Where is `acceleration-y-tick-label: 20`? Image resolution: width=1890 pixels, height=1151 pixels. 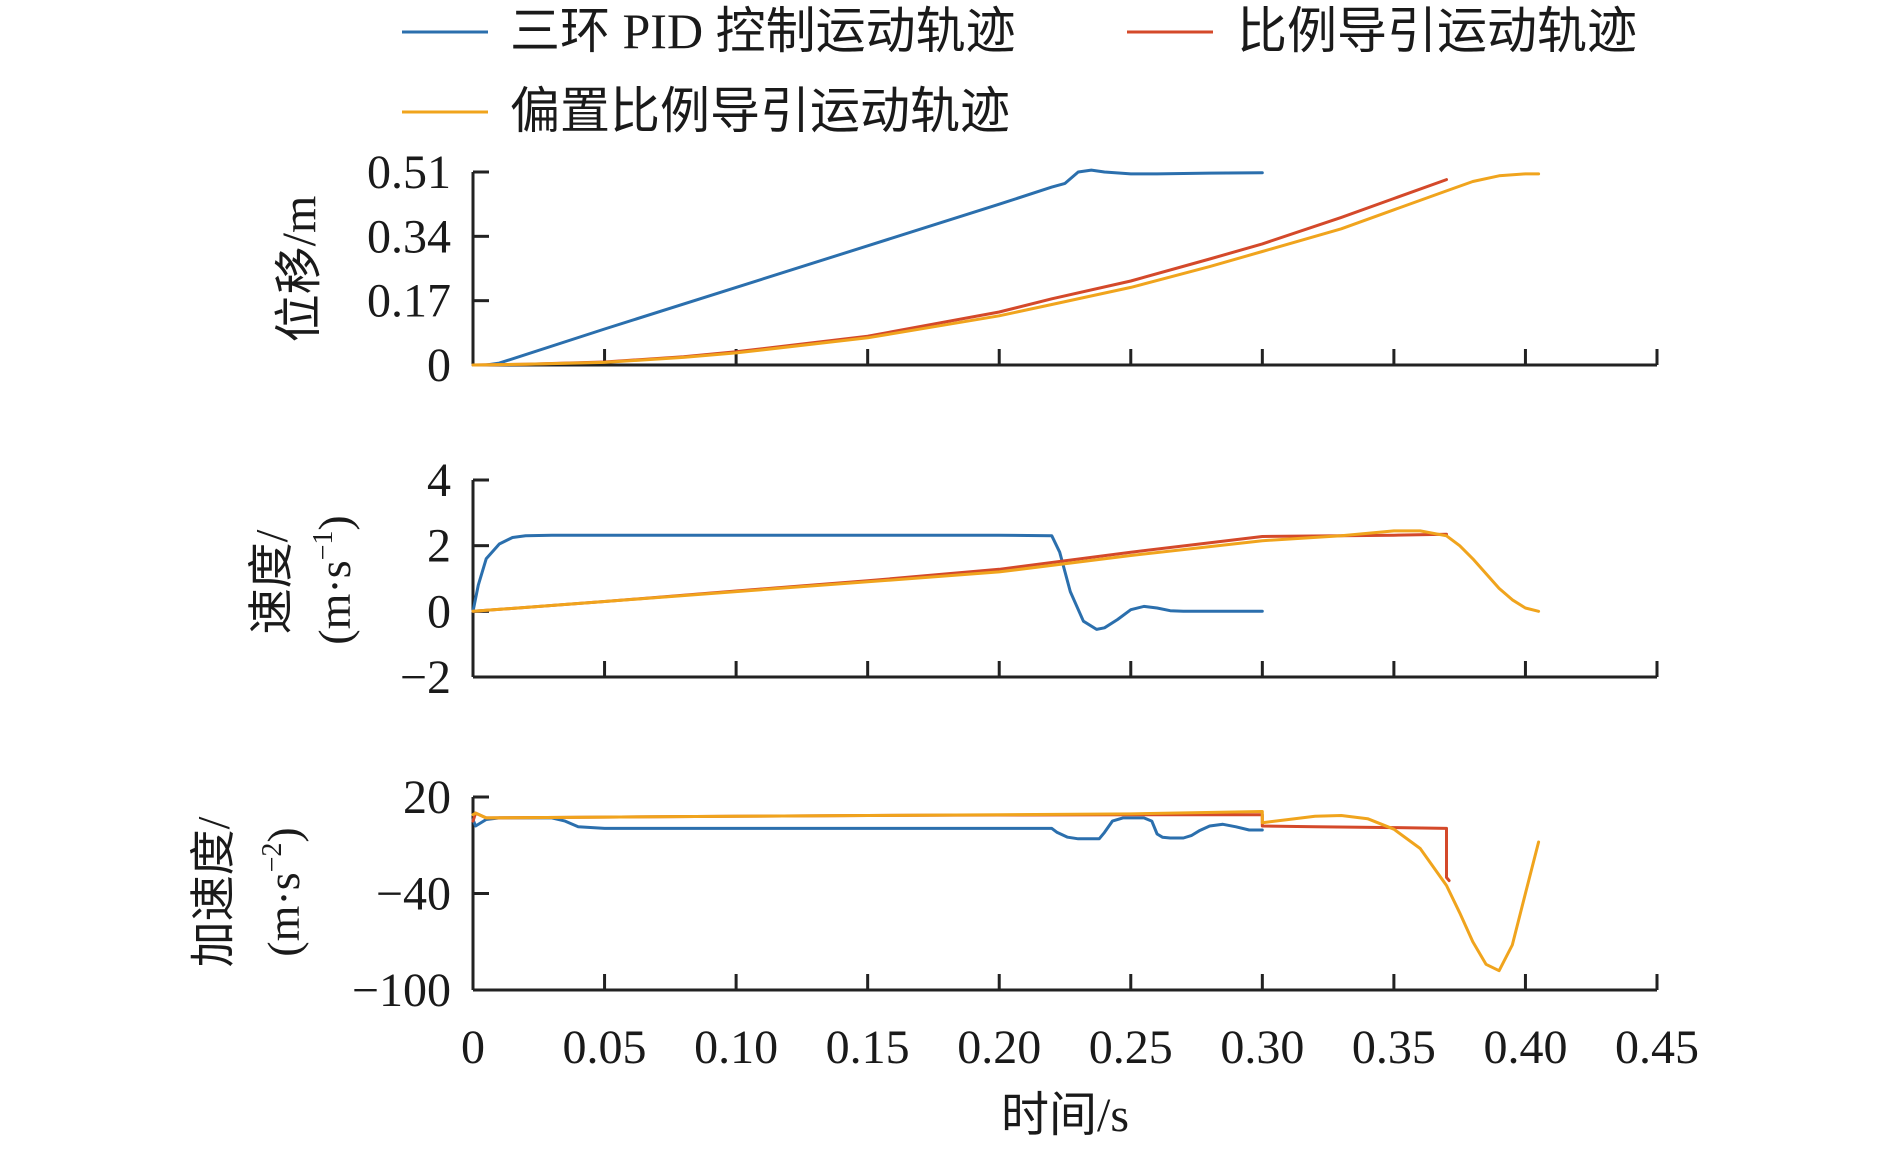 acceleration-y-tick-label: 20 is located at coordinates (427, 797).